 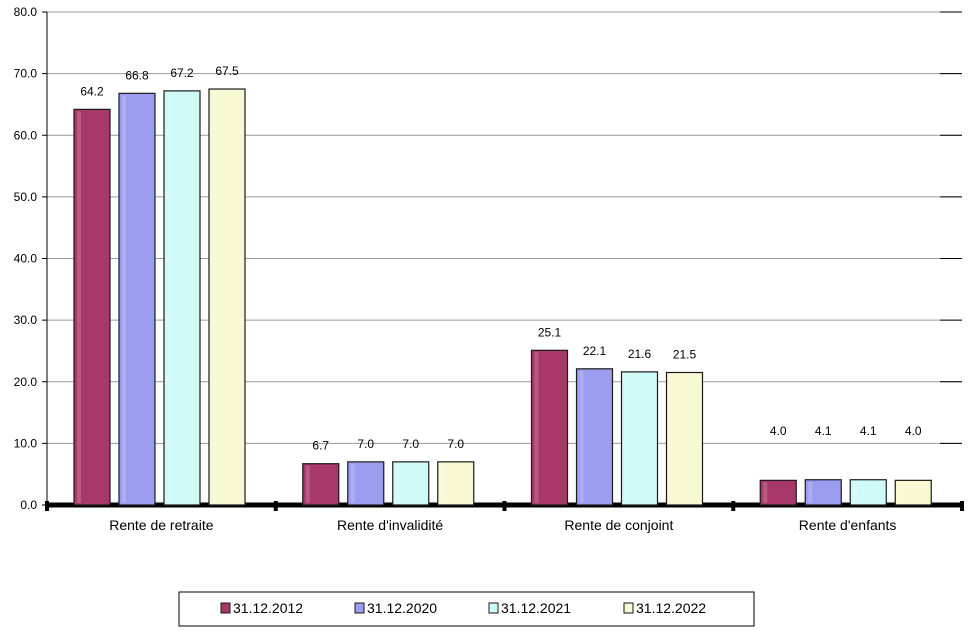 What do you see at coordinates (390, 525) in the screenshot?
I see `x-category-label: Rente d'invalidité` at bounding box center [390, 525].